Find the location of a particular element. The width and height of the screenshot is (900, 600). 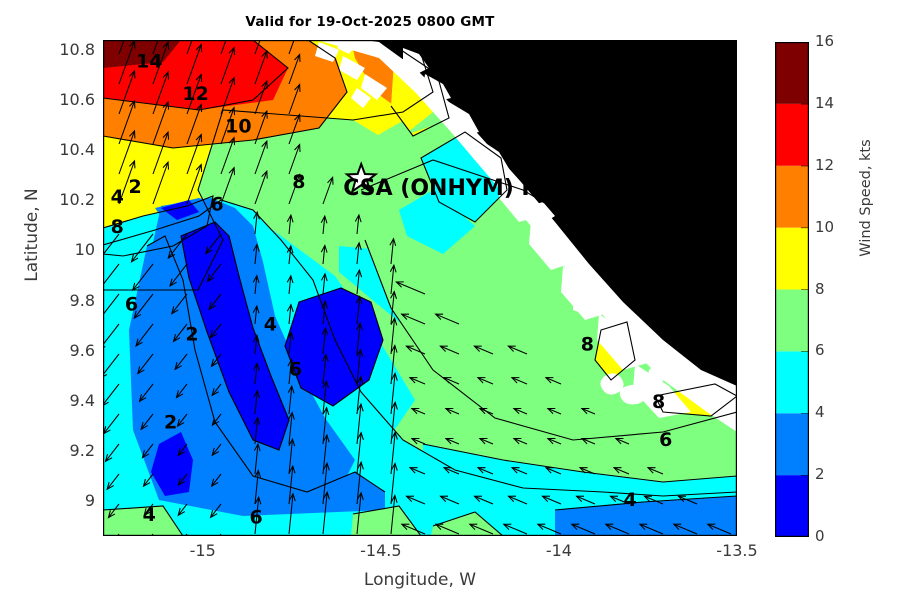

contour-label: 14 is located at coordinates (149, 62).